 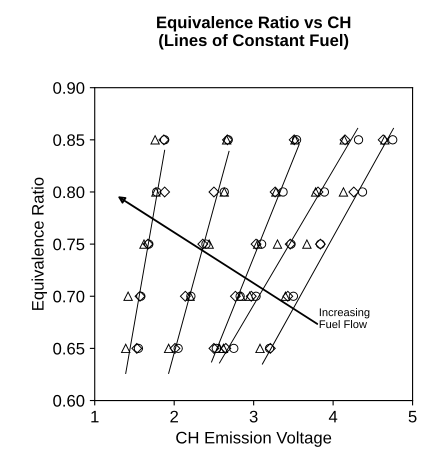 I want to click on y-tick-label: 0.65, so click(x=68, y=348).